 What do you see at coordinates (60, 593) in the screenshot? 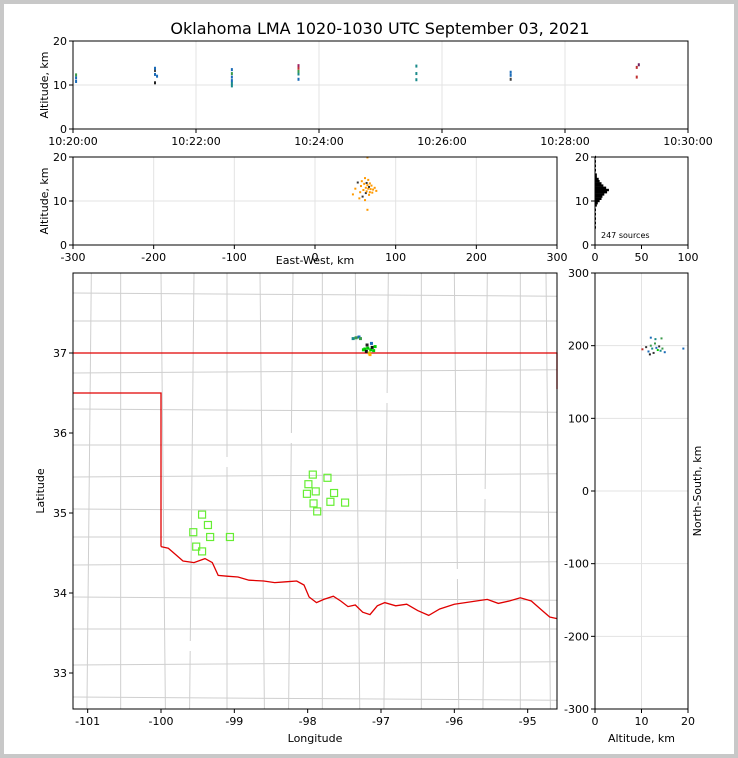
I see `map-ytick-label: 34` at bounding box center [60, 593].